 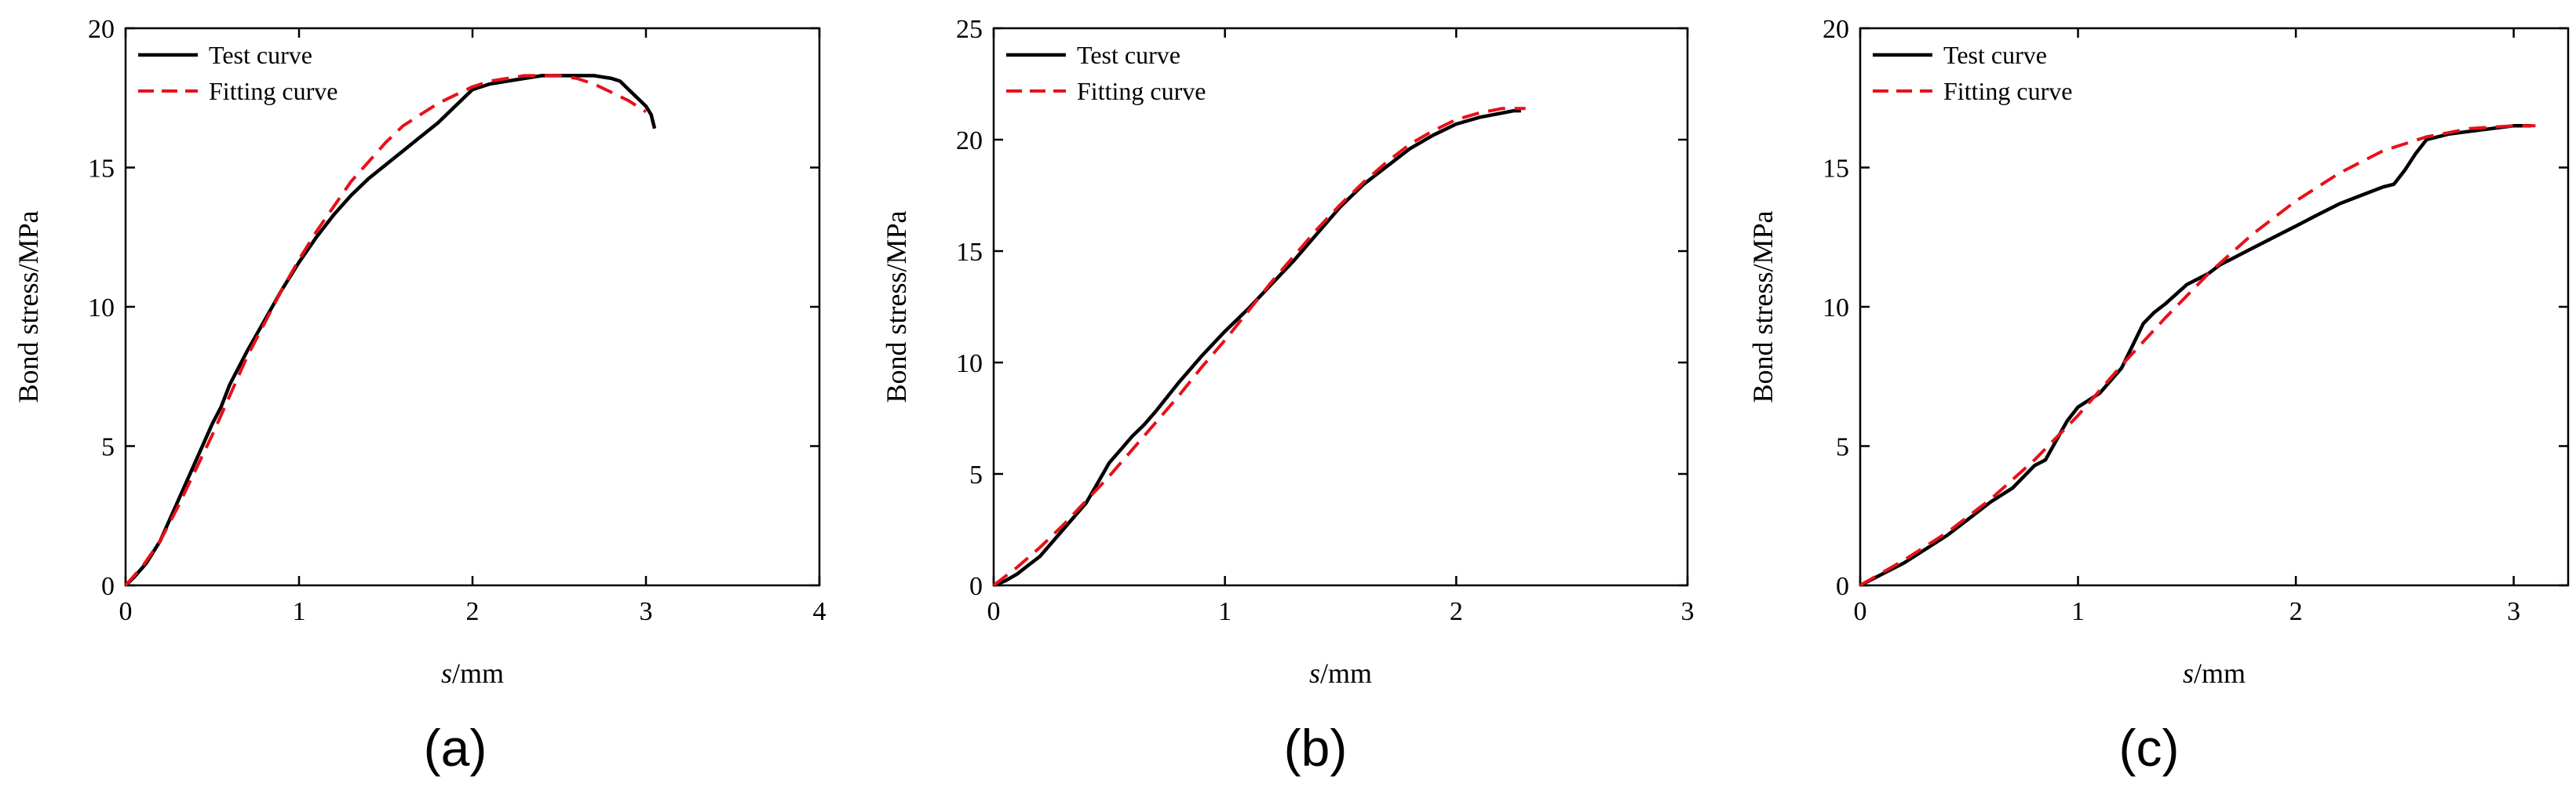 I want to click on y-tick-label: 25, so click(x=969, y=29).